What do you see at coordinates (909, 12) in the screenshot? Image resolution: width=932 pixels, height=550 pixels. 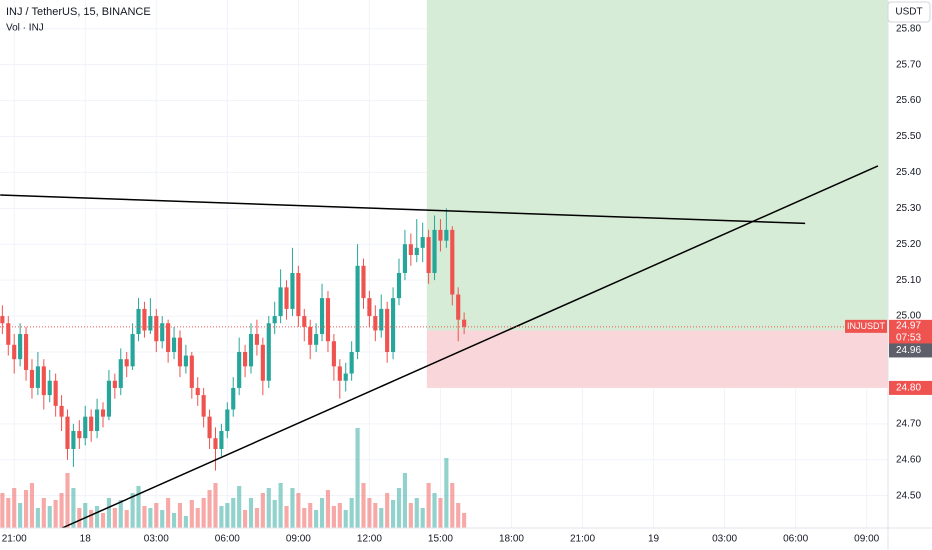 I see `unit-box` at bounding box center [909, 12].